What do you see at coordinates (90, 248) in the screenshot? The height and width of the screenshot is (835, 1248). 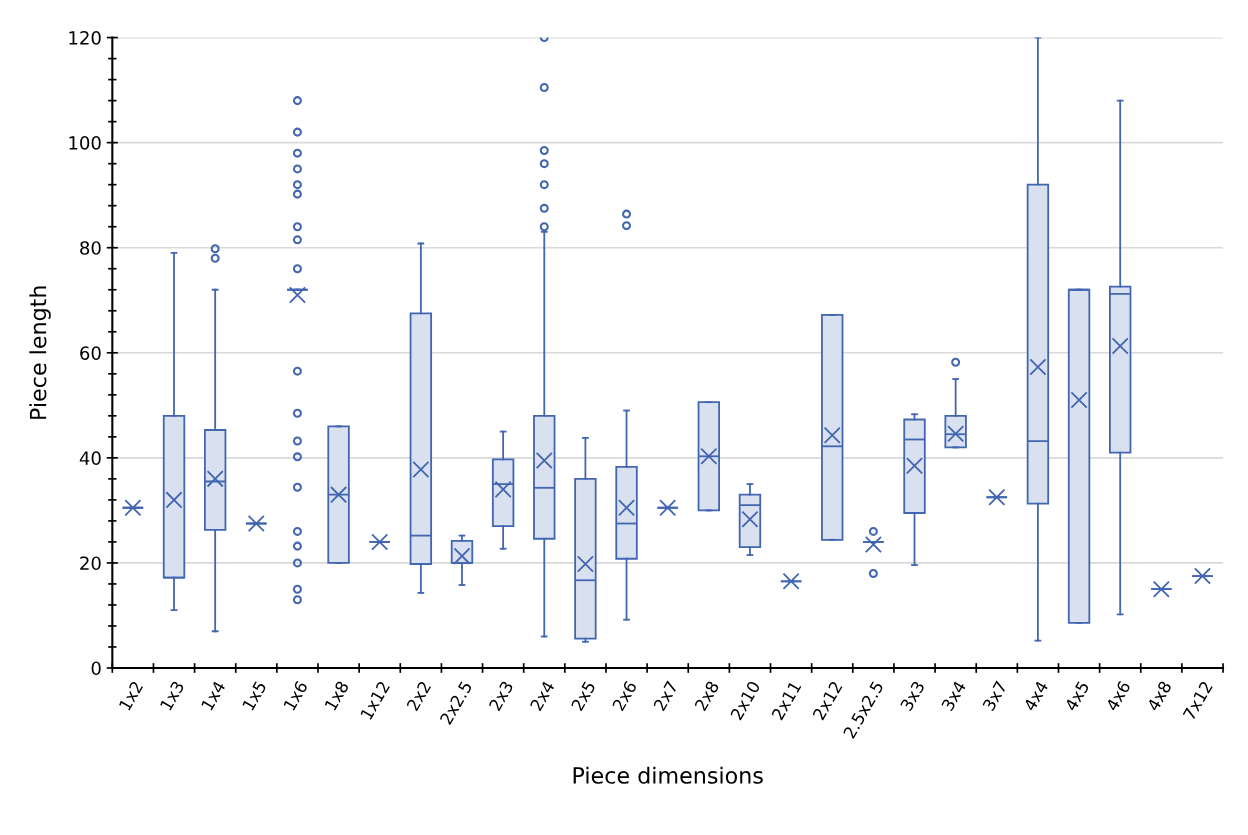 I see `y-tick-label: 80` at bounding box center [90, 248].